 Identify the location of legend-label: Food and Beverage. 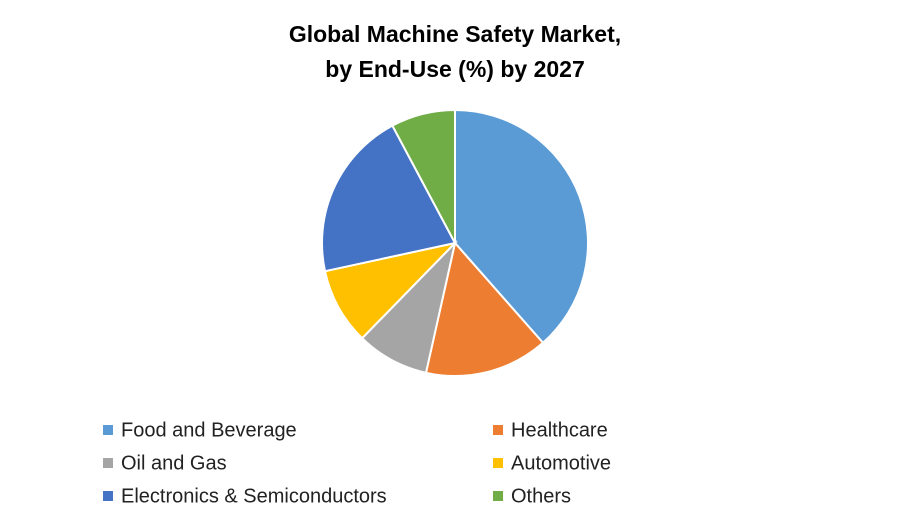
(209, 430).